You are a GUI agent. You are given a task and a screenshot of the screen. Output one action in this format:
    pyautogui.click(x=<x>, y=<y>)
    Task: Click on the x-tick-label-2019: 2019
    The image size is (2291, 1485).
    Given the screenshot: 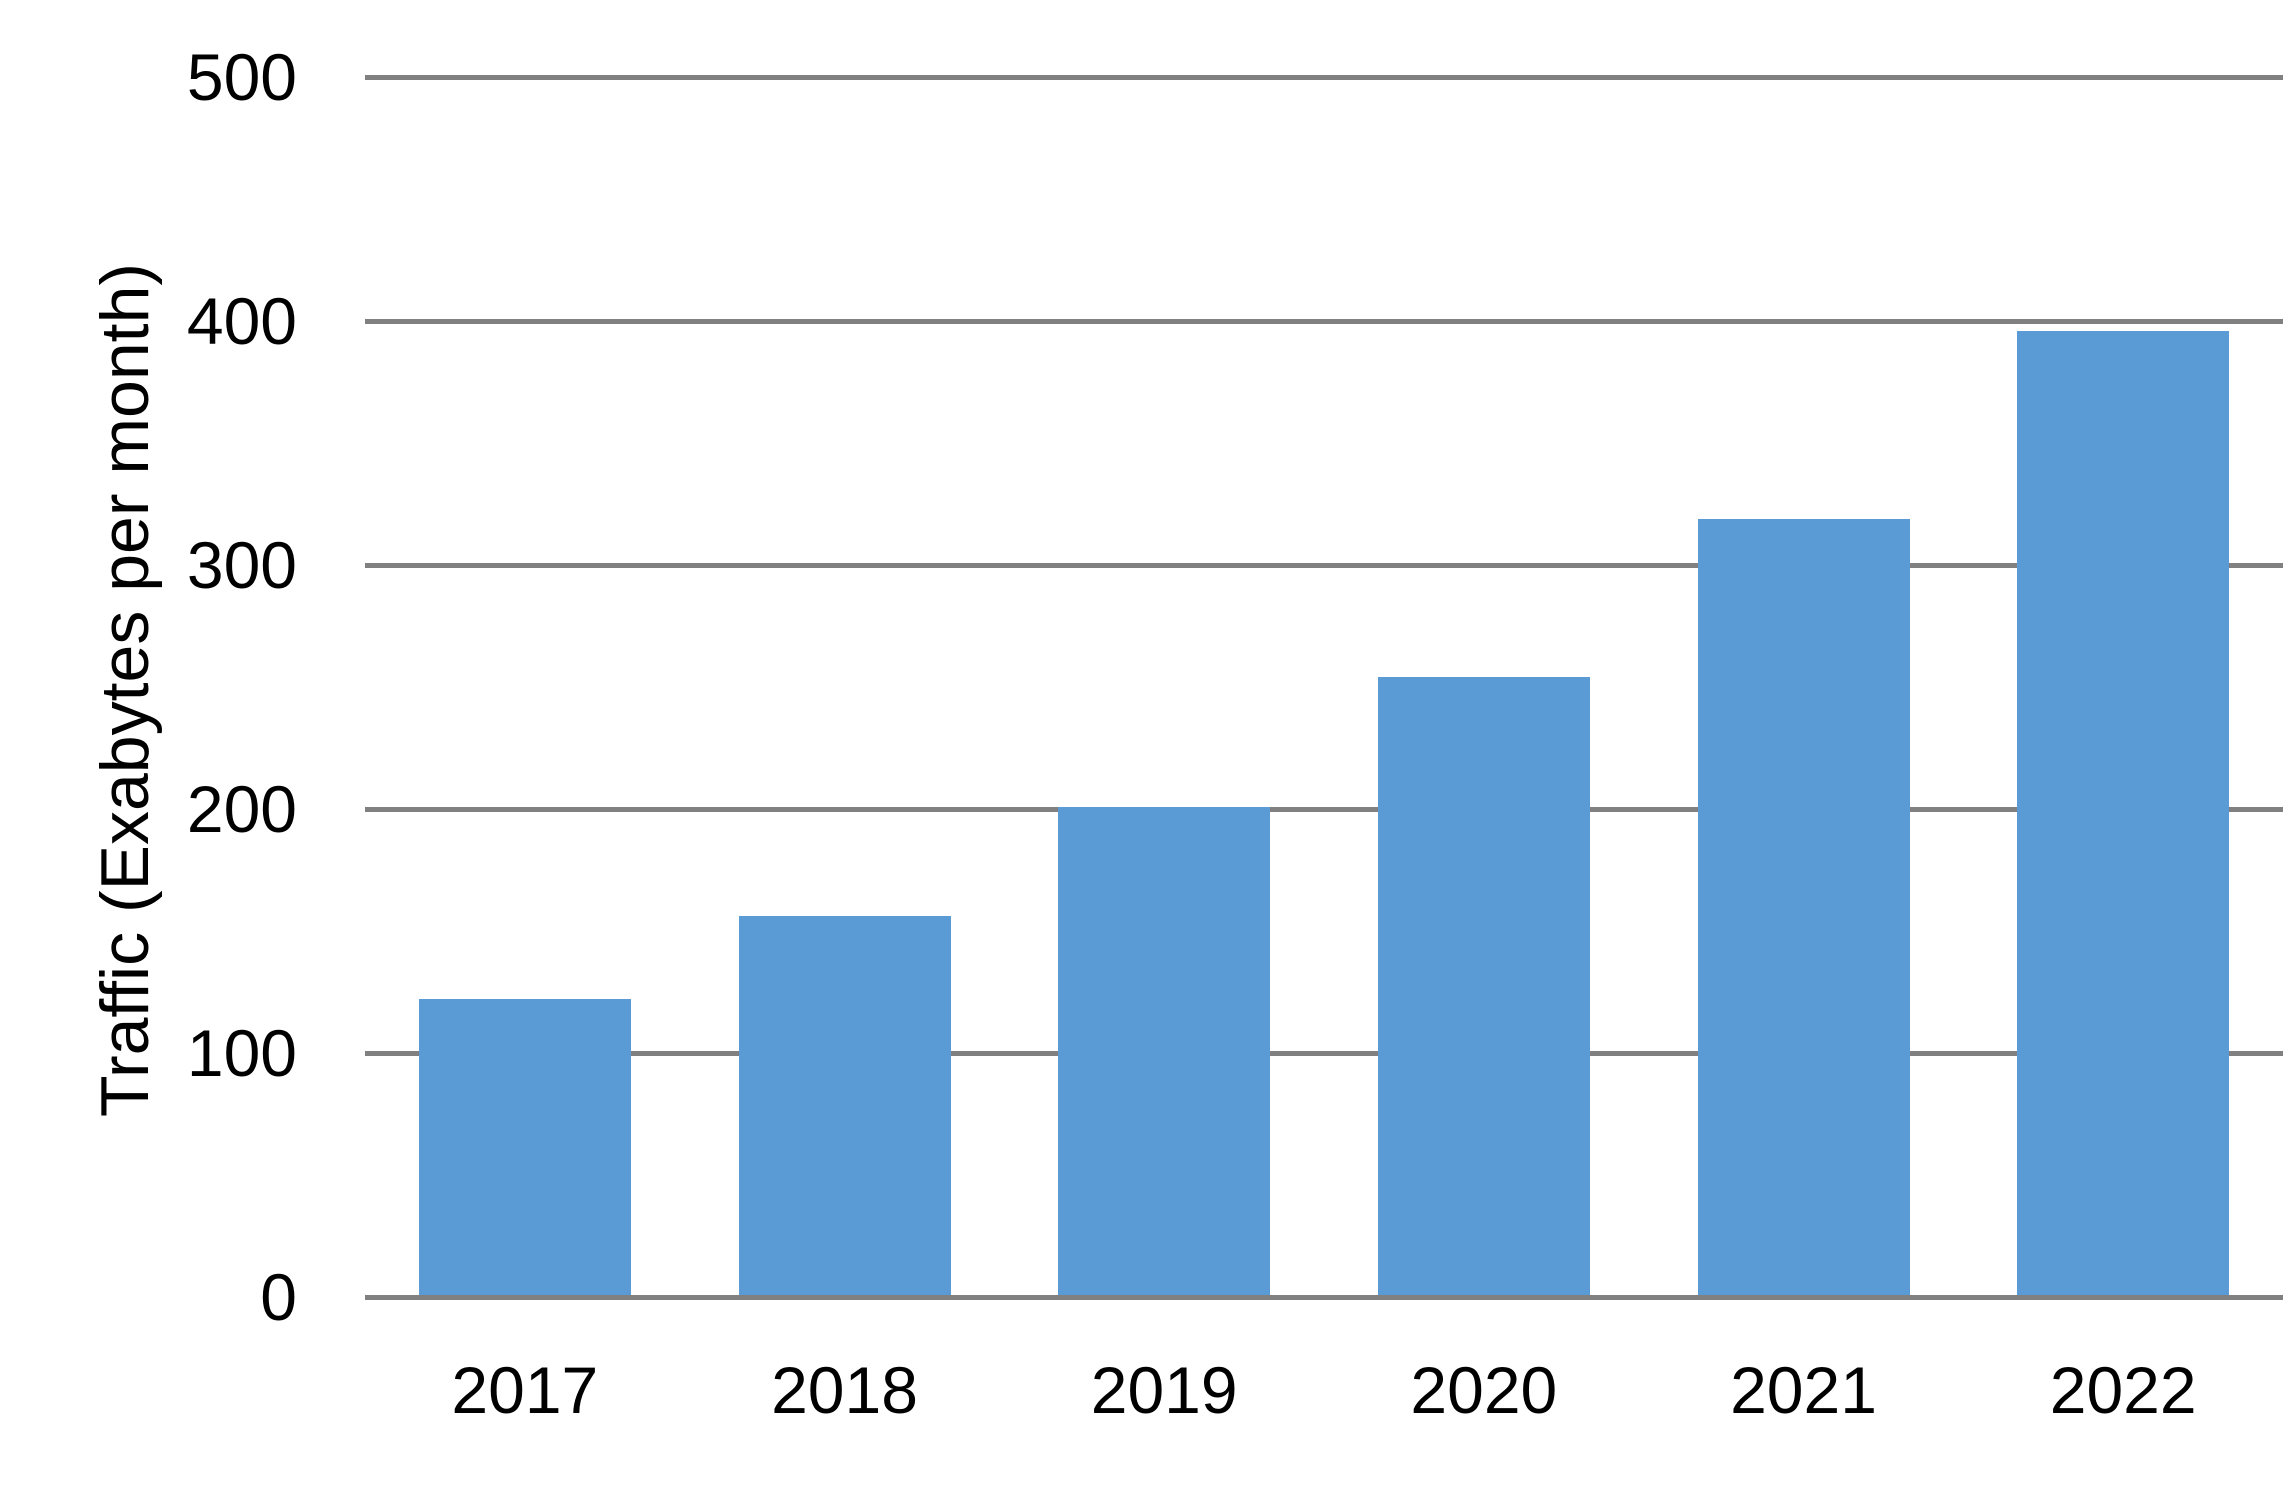 What is the action you would take?
    pyautogui.click(x=1164, y=1390)
    